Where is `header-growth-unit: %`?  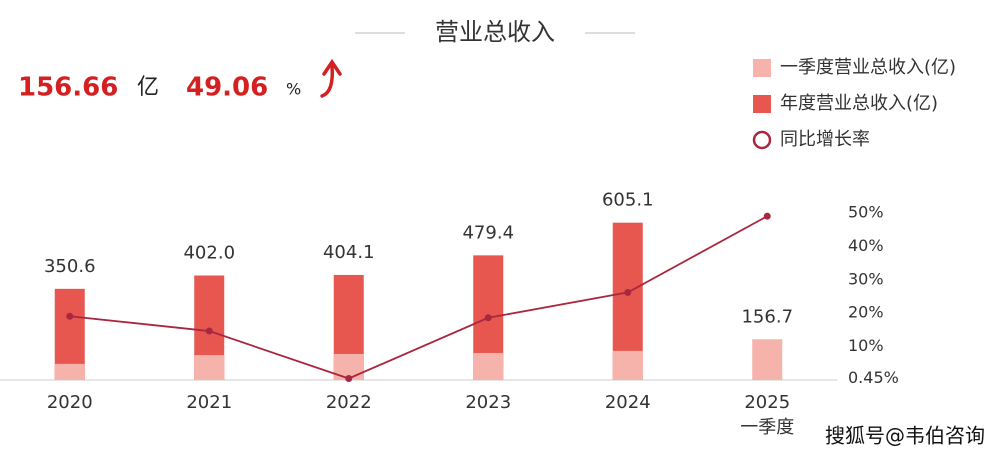
header-growth-unit: % is located at coordinates (293, 89).